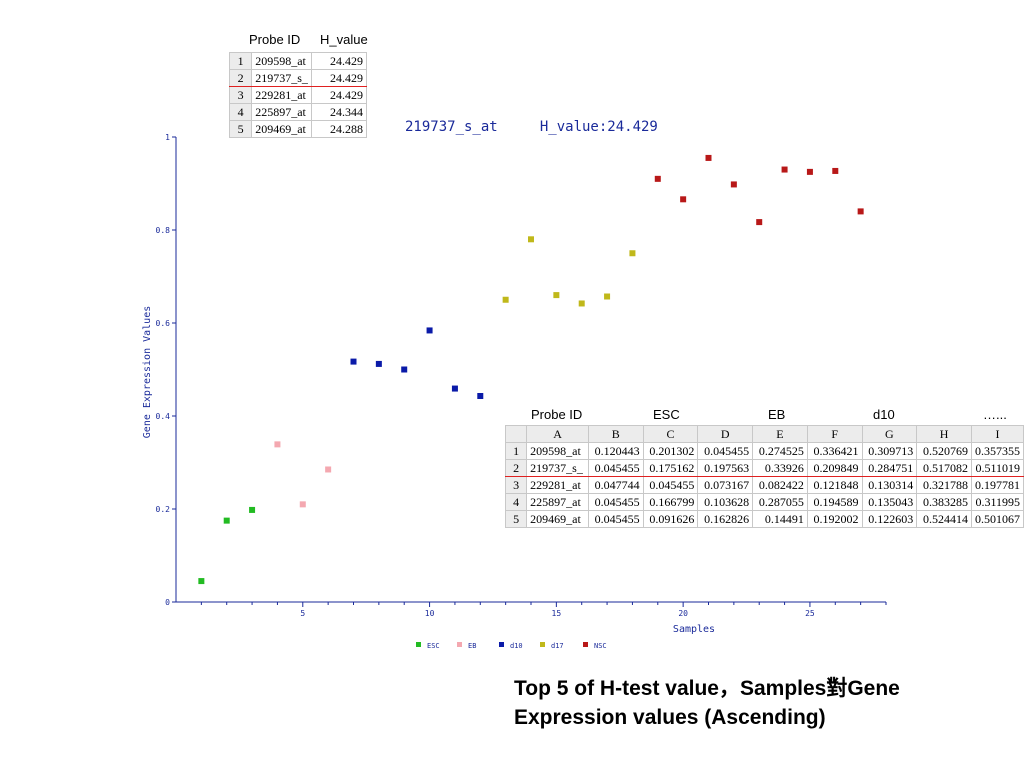 Image resolution: width=1024 pixels, height=768 pixels. Describe the element at coordinates (834, 434) in the screenshot. I see `column-letter: F` at that location.